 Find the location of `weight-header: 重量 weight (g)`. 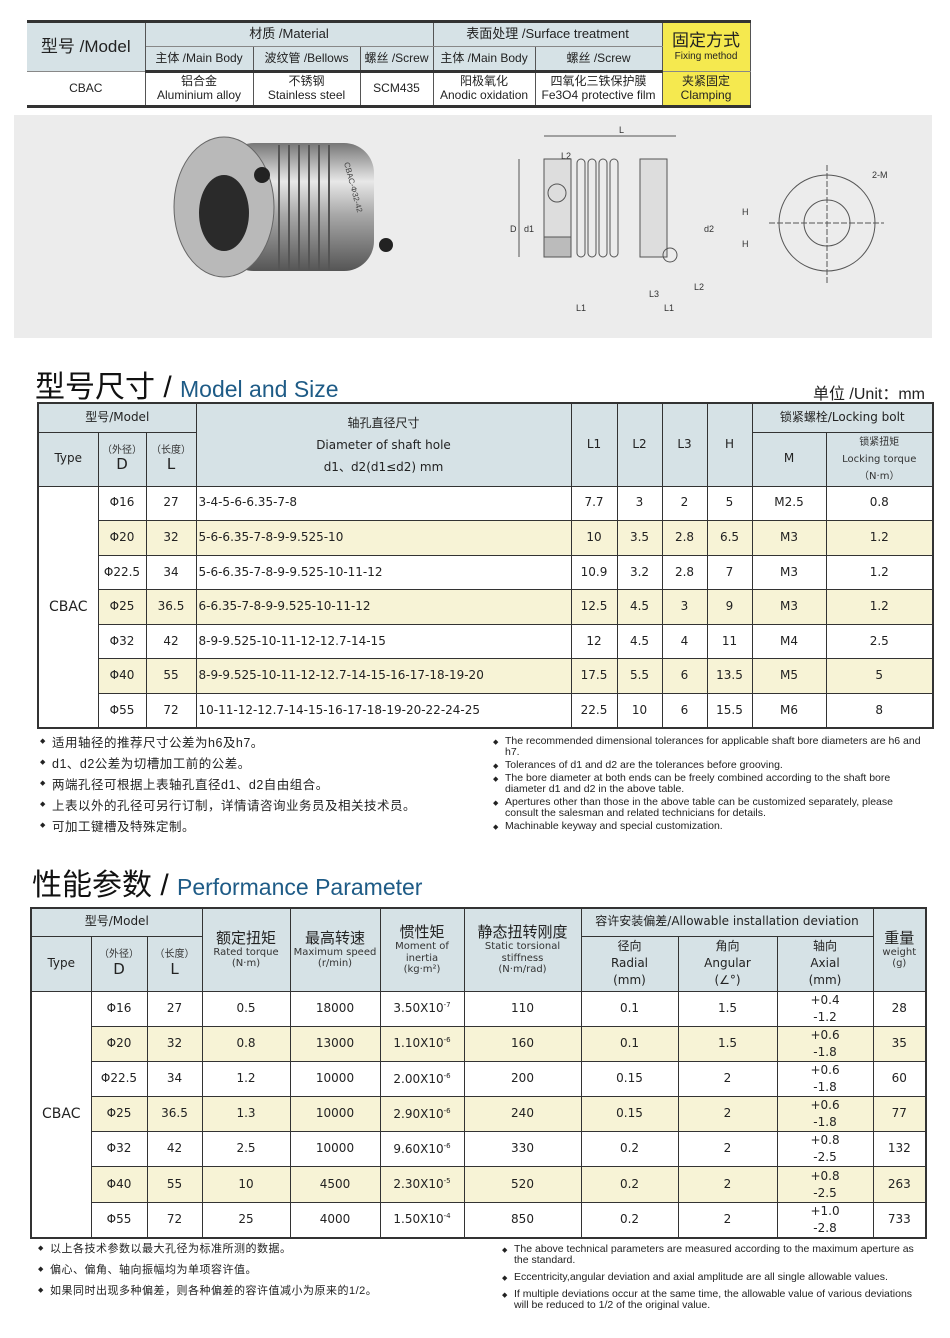

weight-header: 重量 weight (g) is located at coordinates (899, 949).